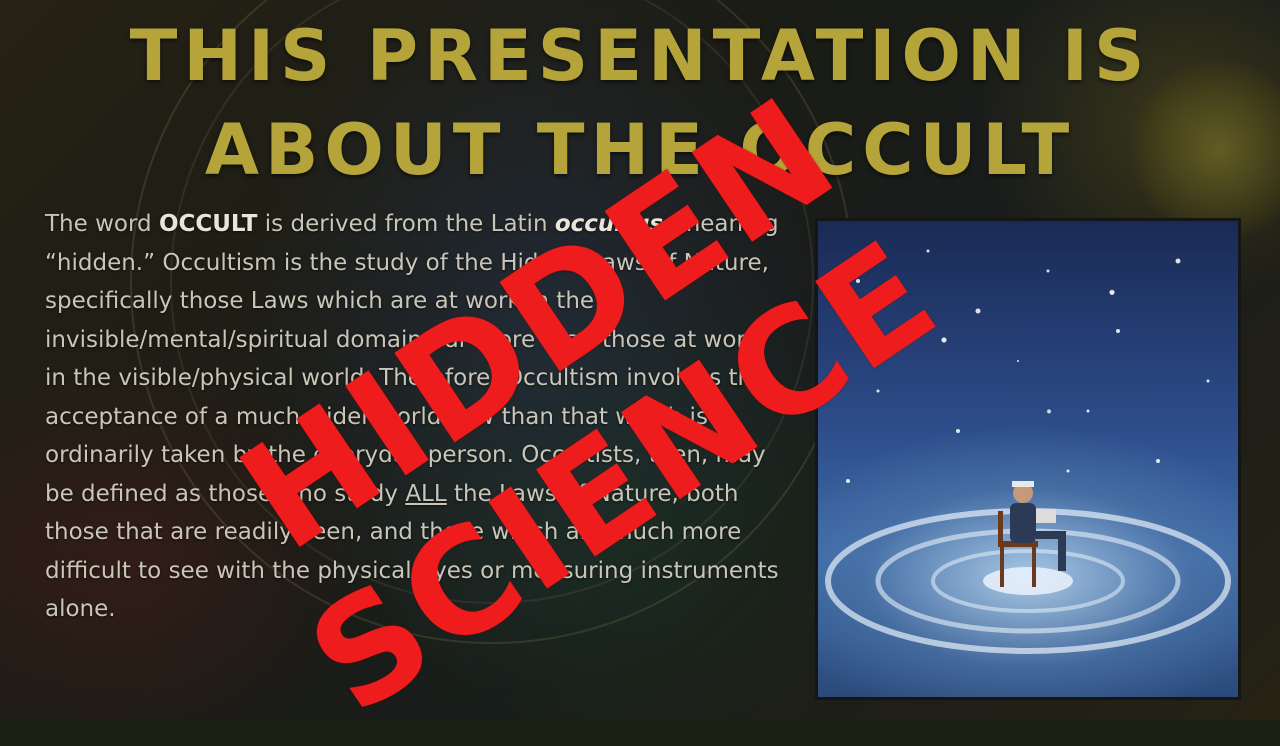 This screenshot has width=1280, height=746. Describe the element at coordinates (208, 224) in the screenshot. I see `paragraph-segment: OCCULT` at that location.